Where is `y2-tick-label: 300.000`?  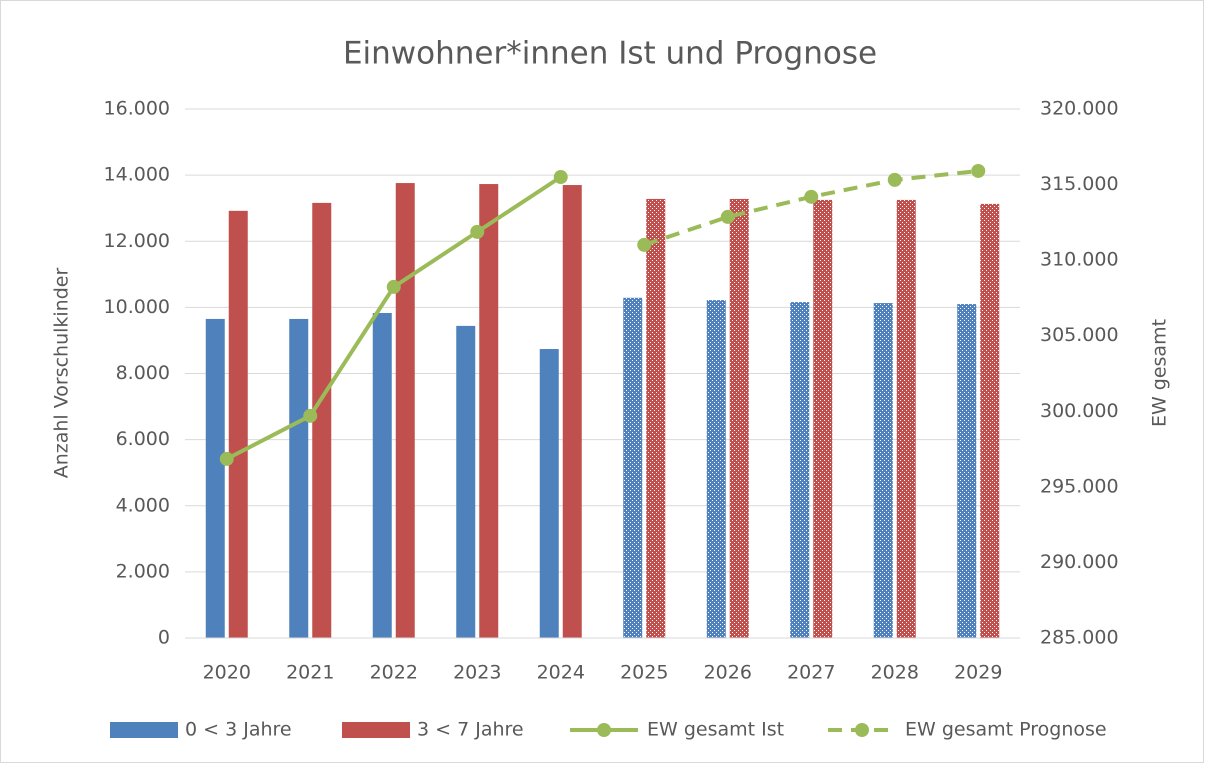
y2-tick-label: 300.000 is located at coordinates (1079, 411).